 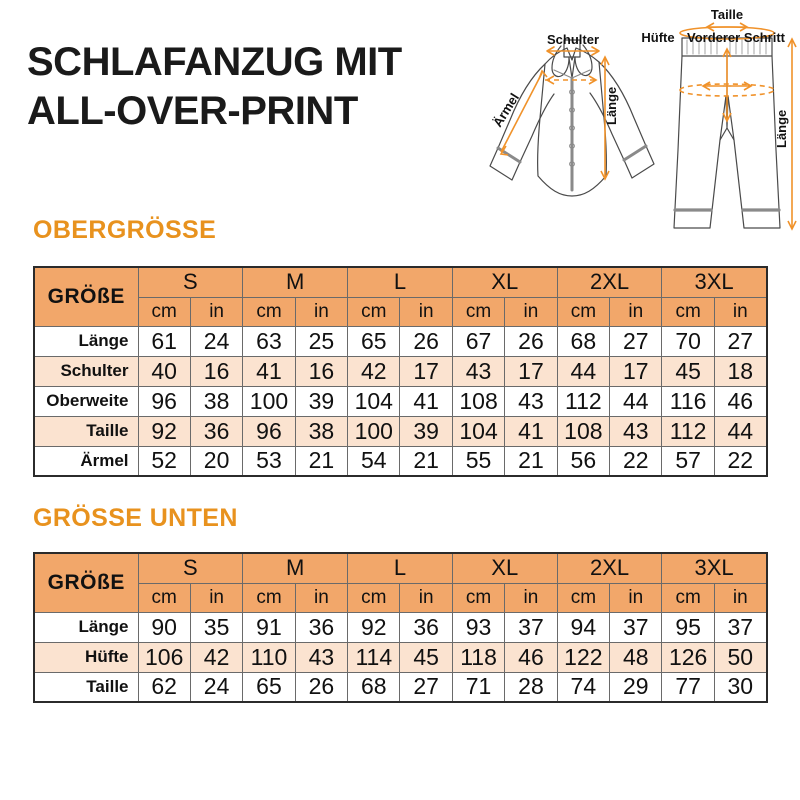 What do you see at coordinates (400, 687) in the screenshot?
I see `table-row: Taille 62 24 65 26 68 27 71 28 74 29 77 30` at bounding box center [400, 687].